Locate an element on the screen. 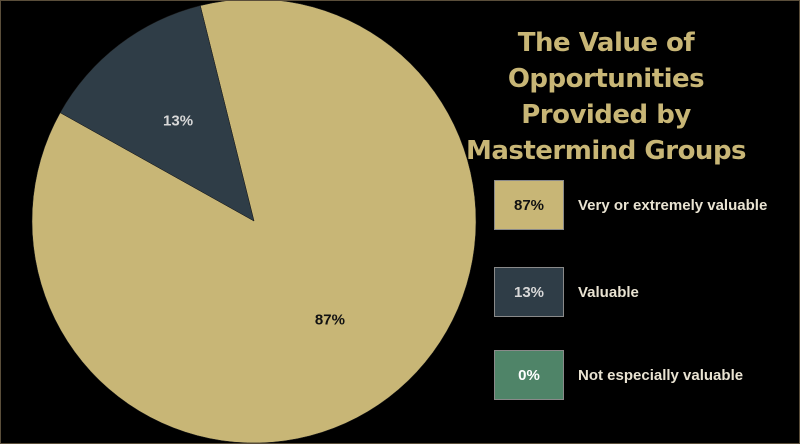 The width and height of the screenshot is (800, 444). legend-item-very-valuable: 87% Very or extremely valuable is located at coordinates (630, 205).